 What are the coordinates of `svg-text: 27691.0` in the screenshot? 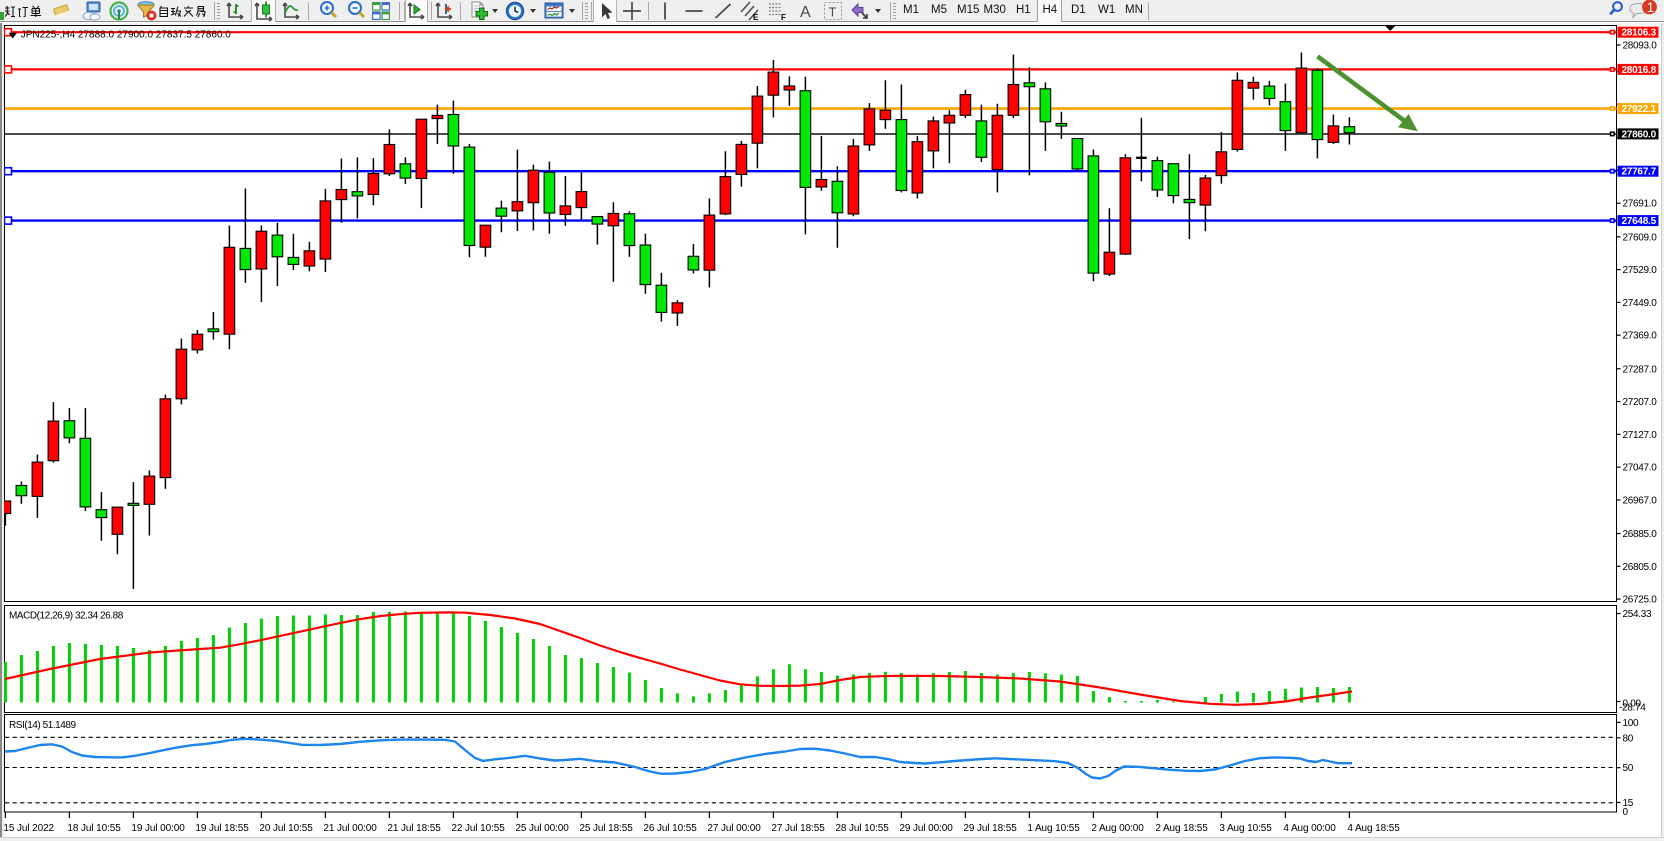 It's located at (1640, 204).